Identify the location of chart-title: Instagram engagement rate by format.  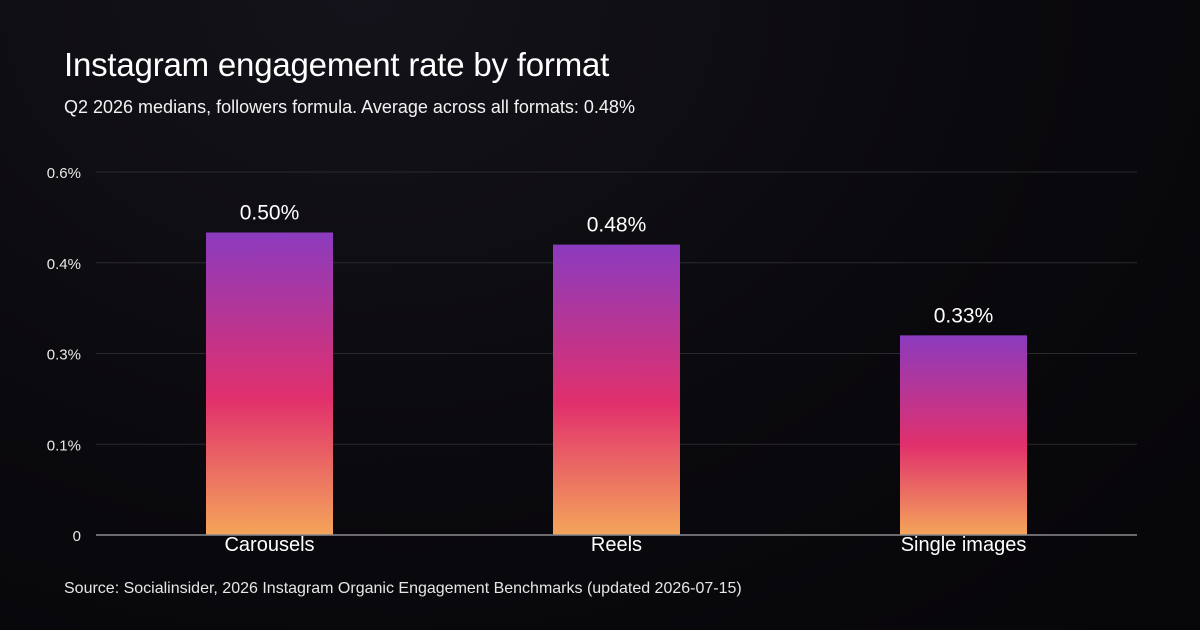
(337, 64).